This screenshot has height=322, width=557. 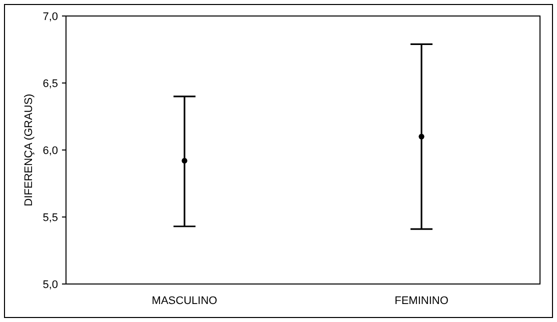 I want to click on y-tick-label: 5,0, so click(x=50, y=284).